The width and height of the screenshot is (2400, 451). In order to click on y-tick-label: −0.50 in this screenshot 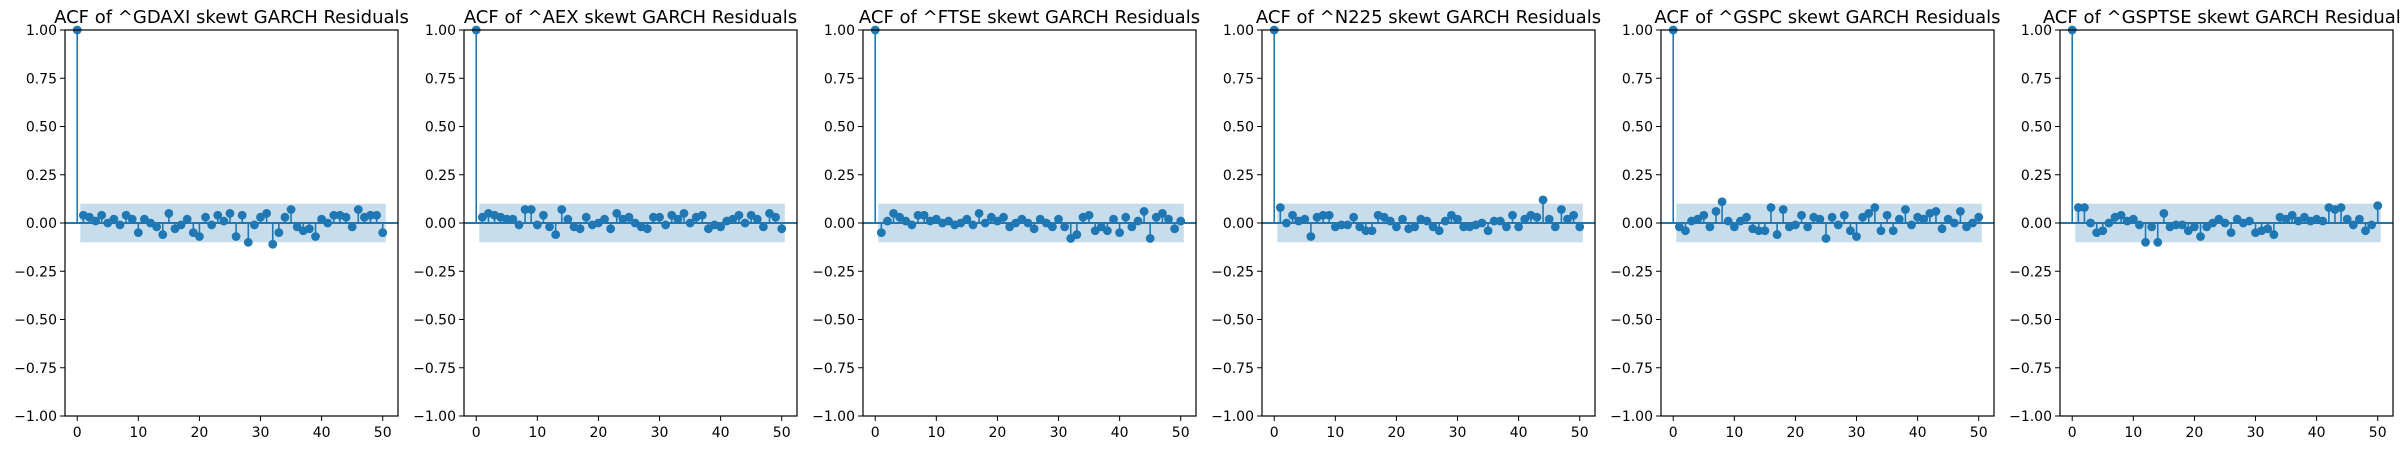, I will do `click(434, 321)`.